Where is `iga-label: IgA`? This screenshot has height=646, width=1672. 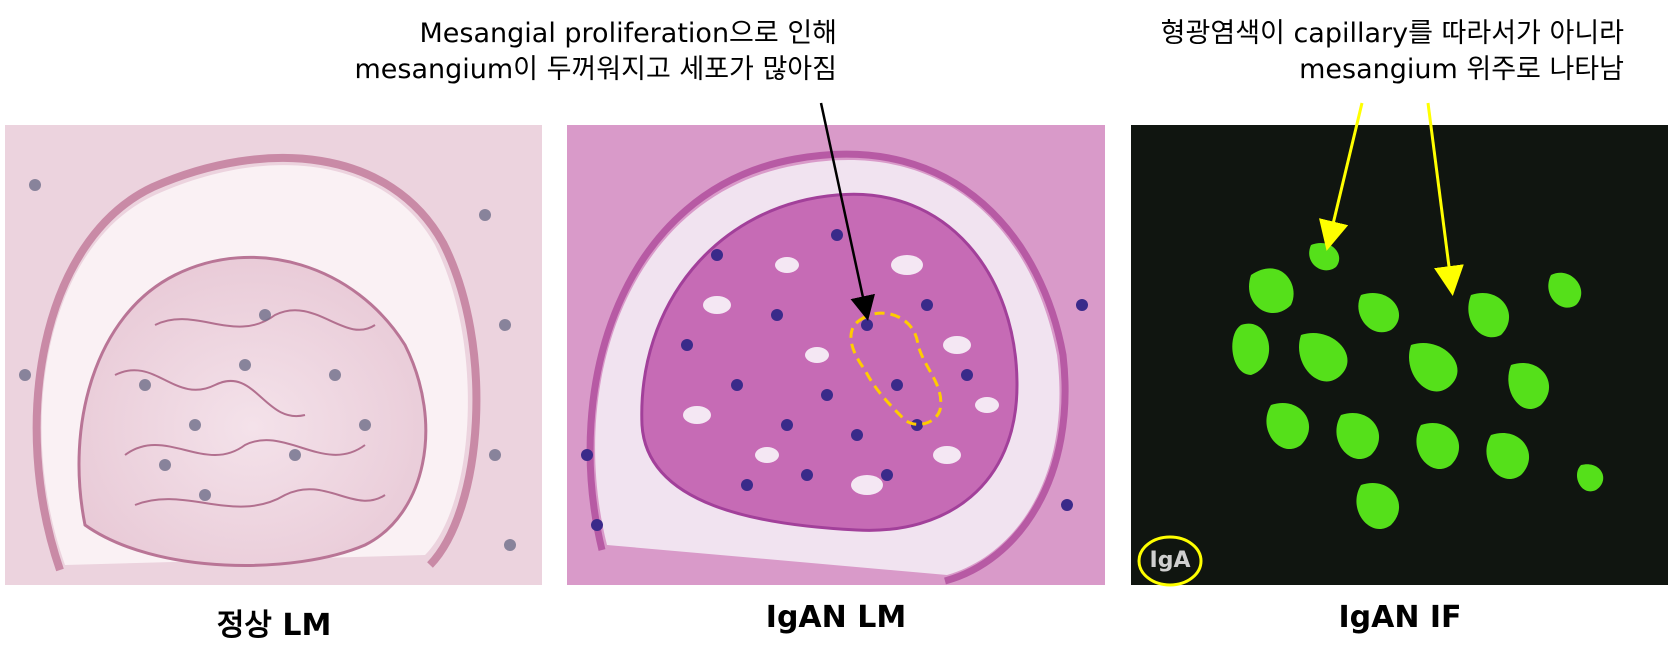 iga-label: IgA is located at coordinates (1170, 560).